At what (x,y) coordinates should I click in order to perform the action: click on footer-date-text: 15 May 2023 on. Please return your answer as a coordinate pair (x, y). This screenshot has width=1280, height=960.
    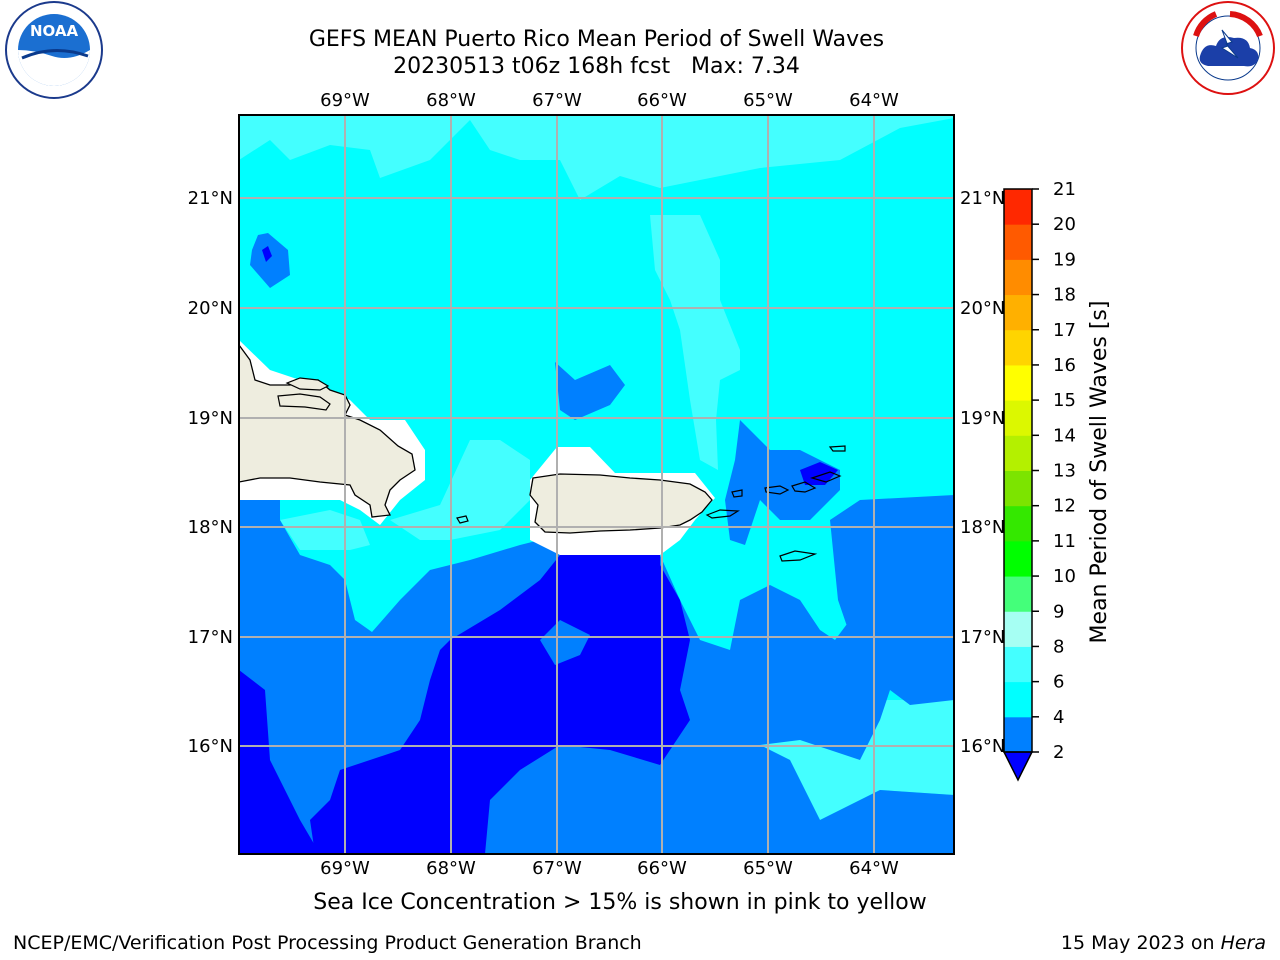
    Looking at the image, I should click on (1140, 943).